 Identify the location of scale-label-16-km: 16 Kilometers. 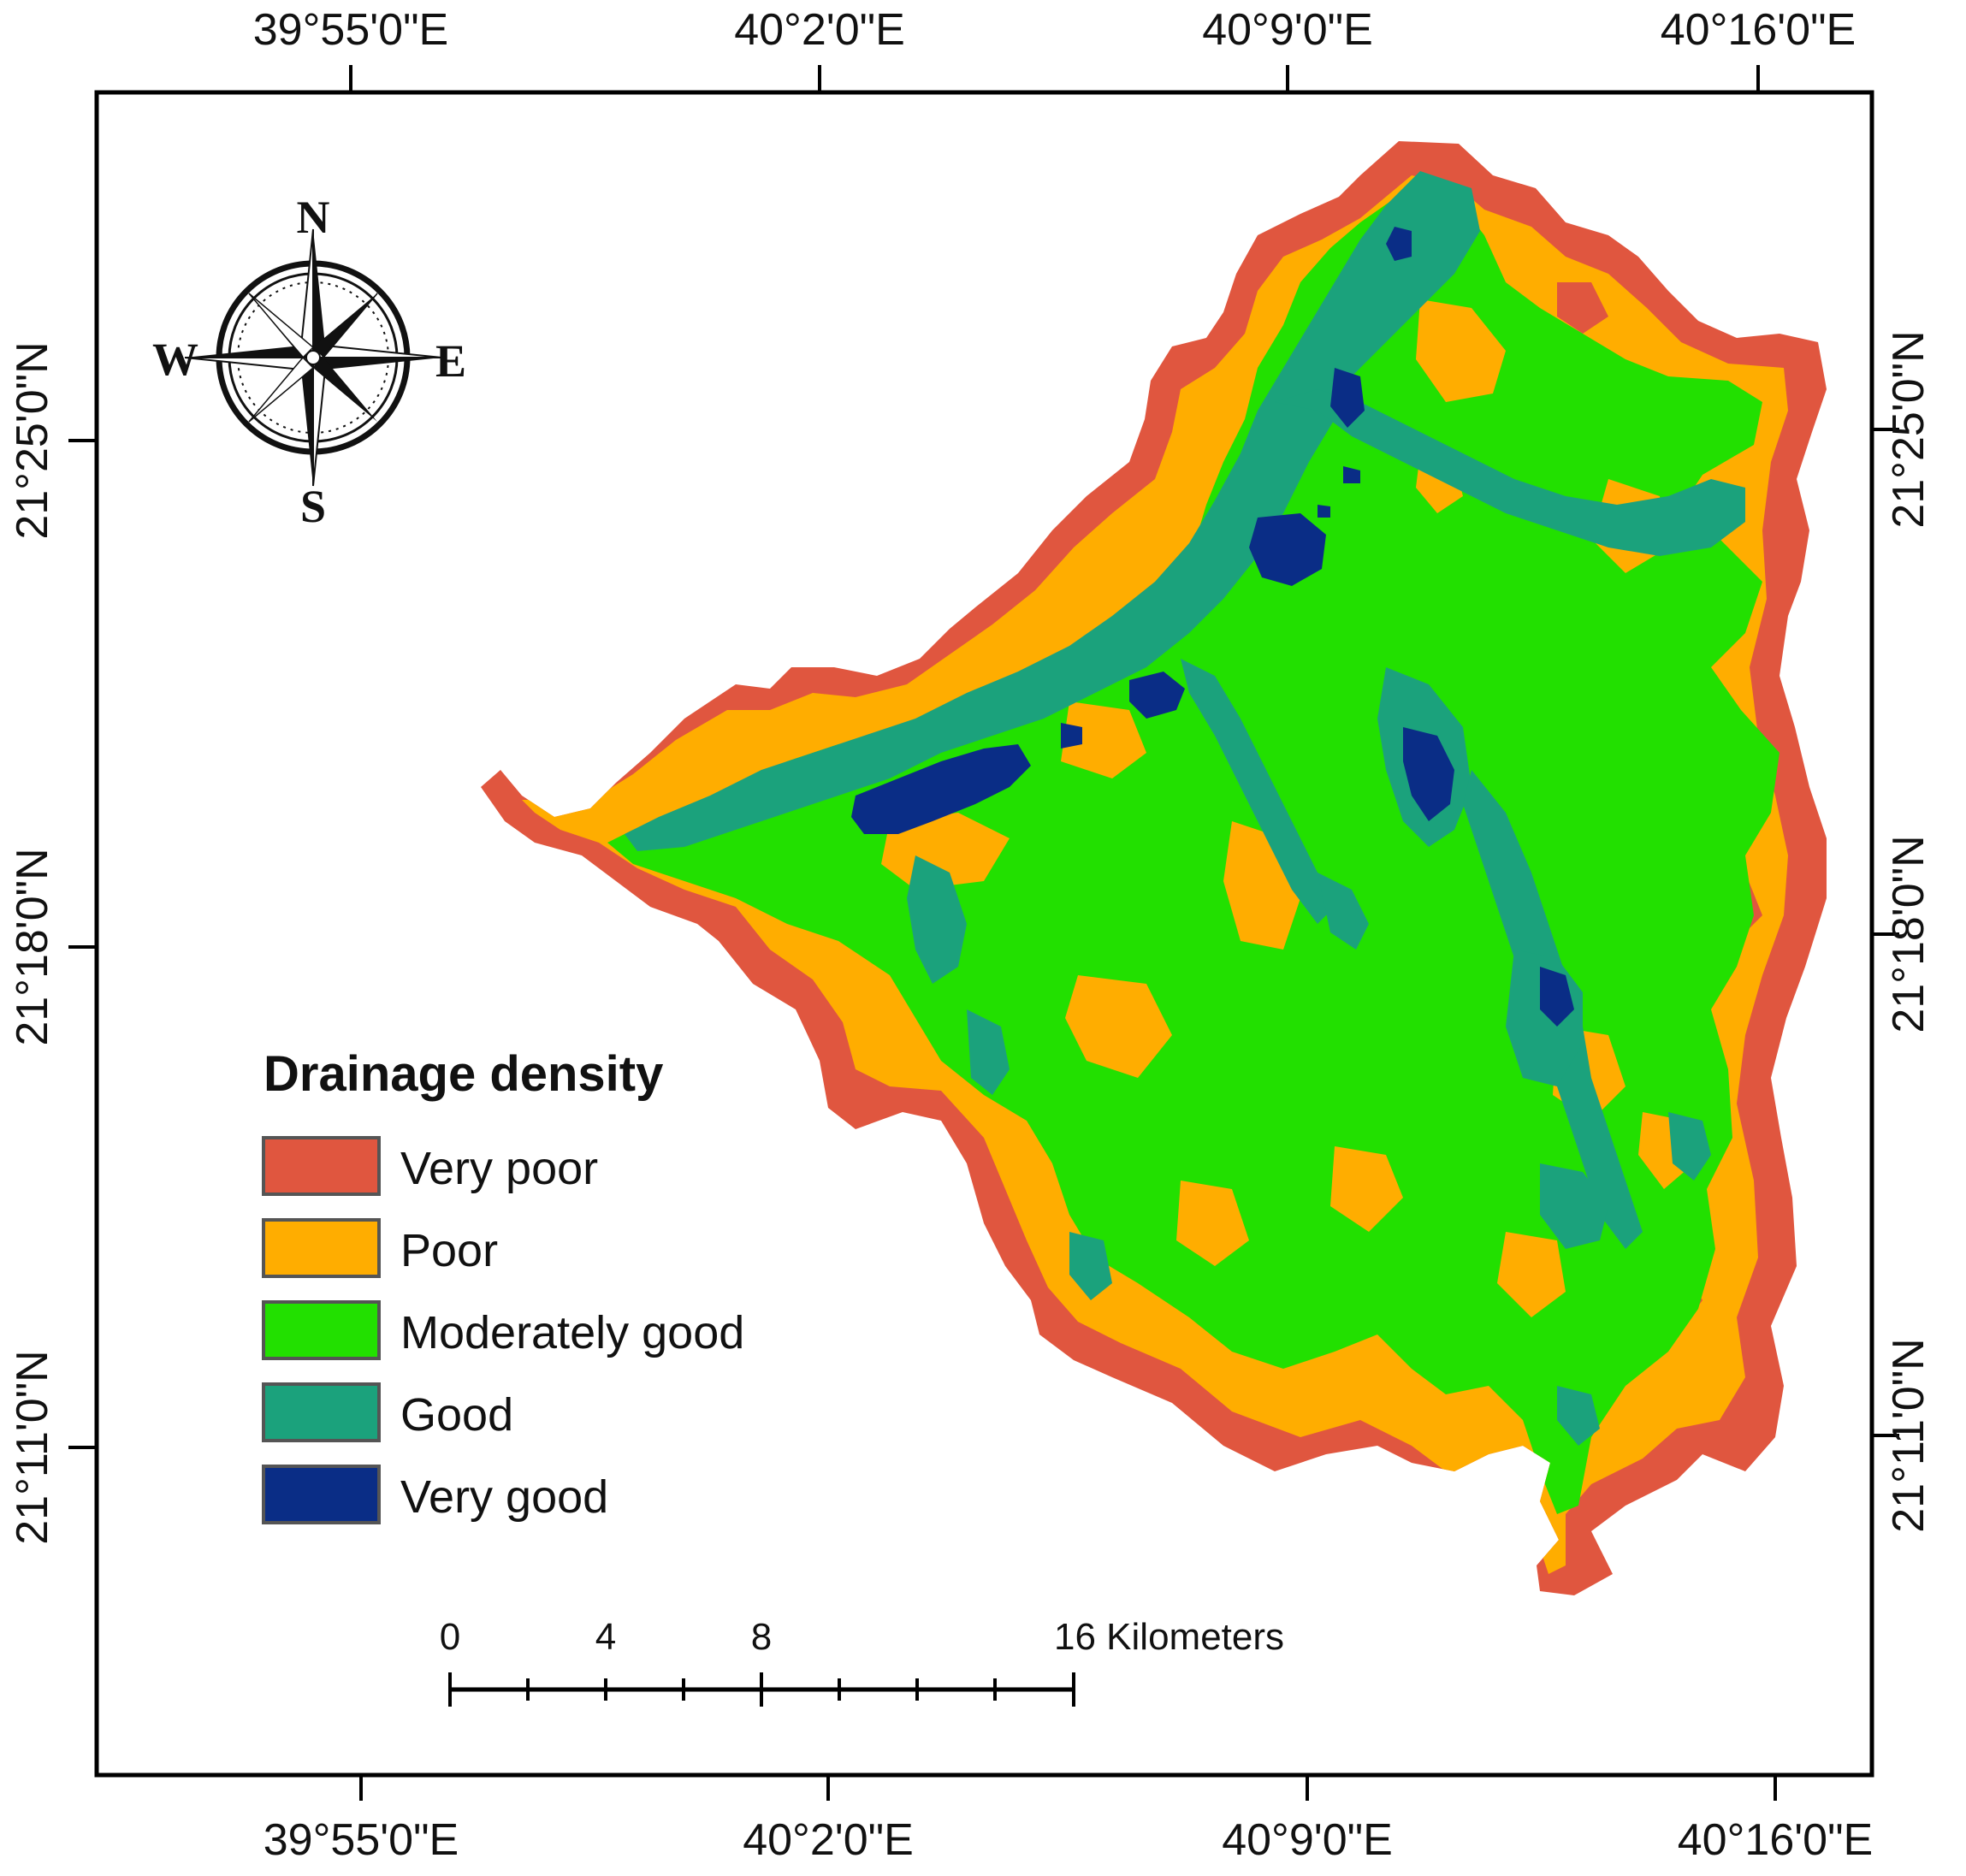
(1169, 1637).